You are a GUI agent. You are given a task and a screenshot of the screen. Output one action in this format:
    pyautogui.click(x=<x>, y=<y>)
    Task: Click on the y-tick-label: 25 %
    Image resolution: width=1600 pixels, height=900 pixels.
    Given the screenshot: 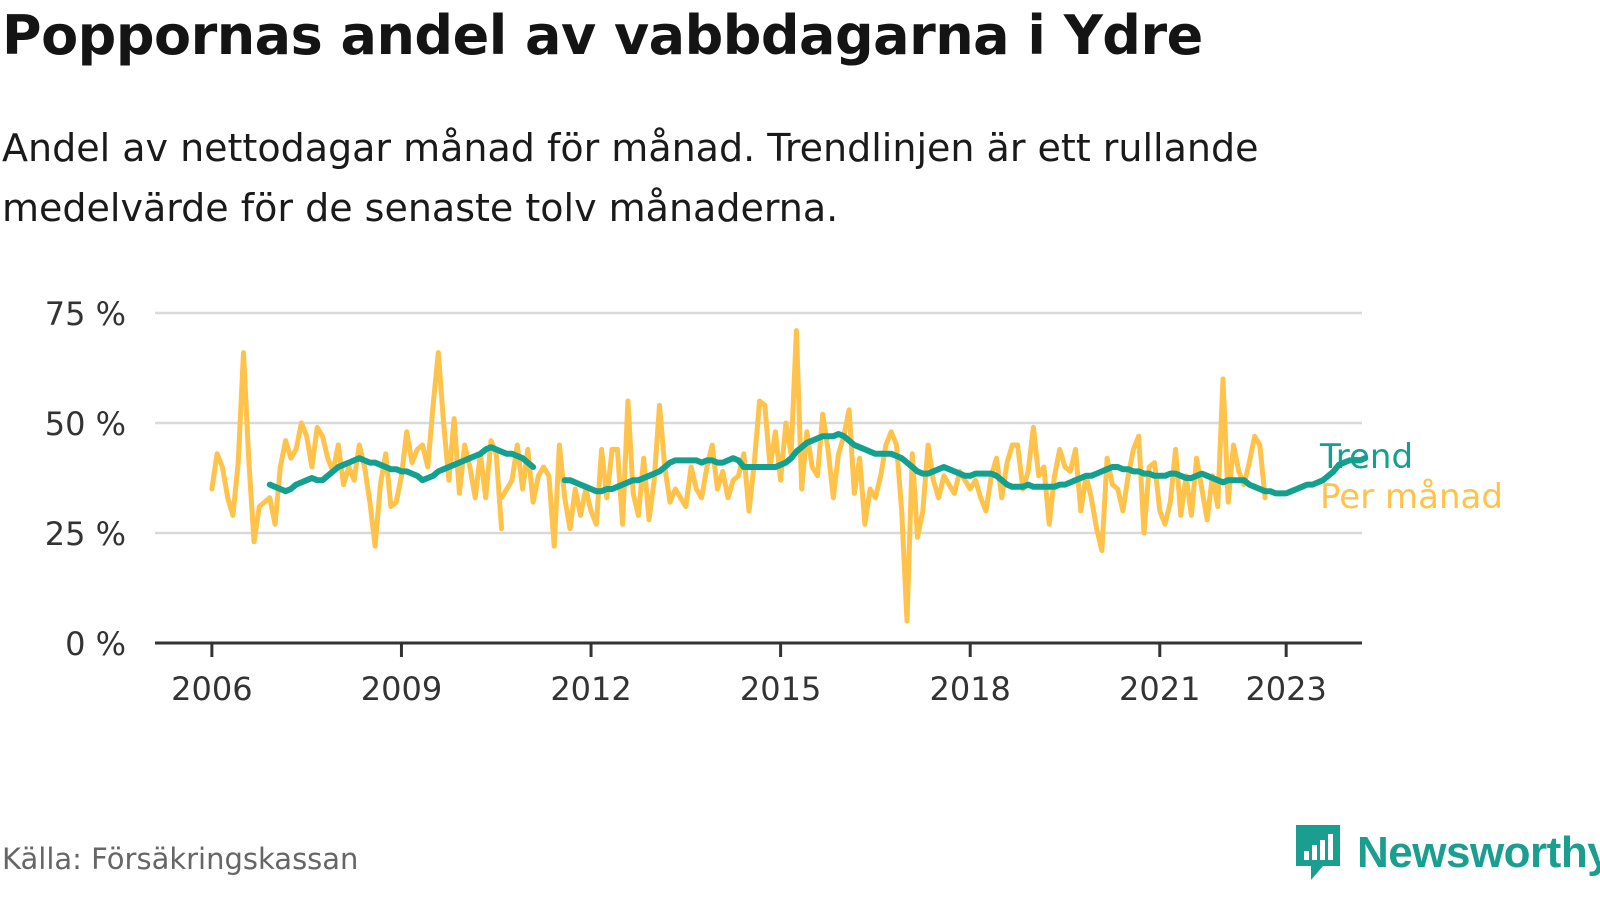 What is the action you would take?
    pyautogui.click(x=85, y=534)
    